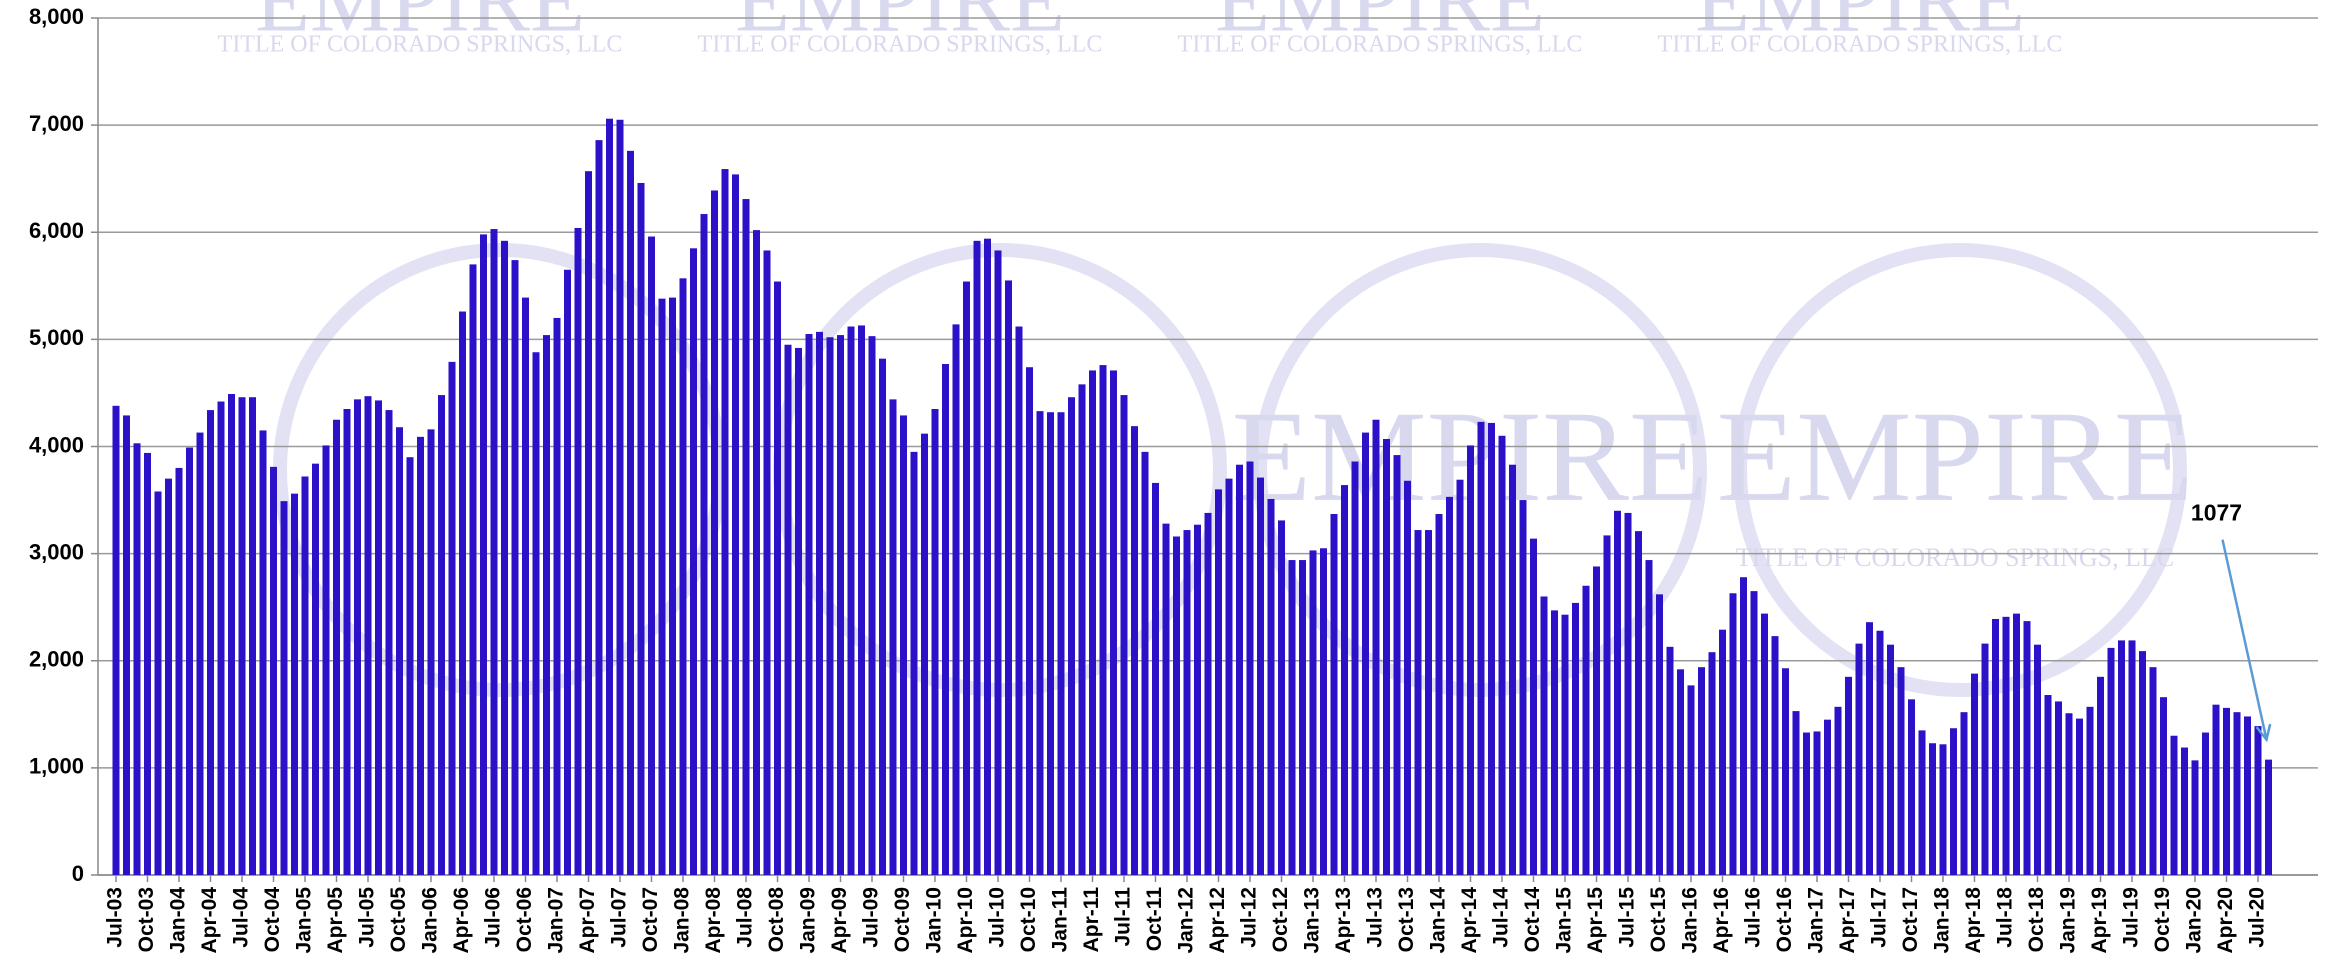 This screenshot has height=976, width=2328. I want to click on x-tick-label: Jan-11, so click(1060, 920).